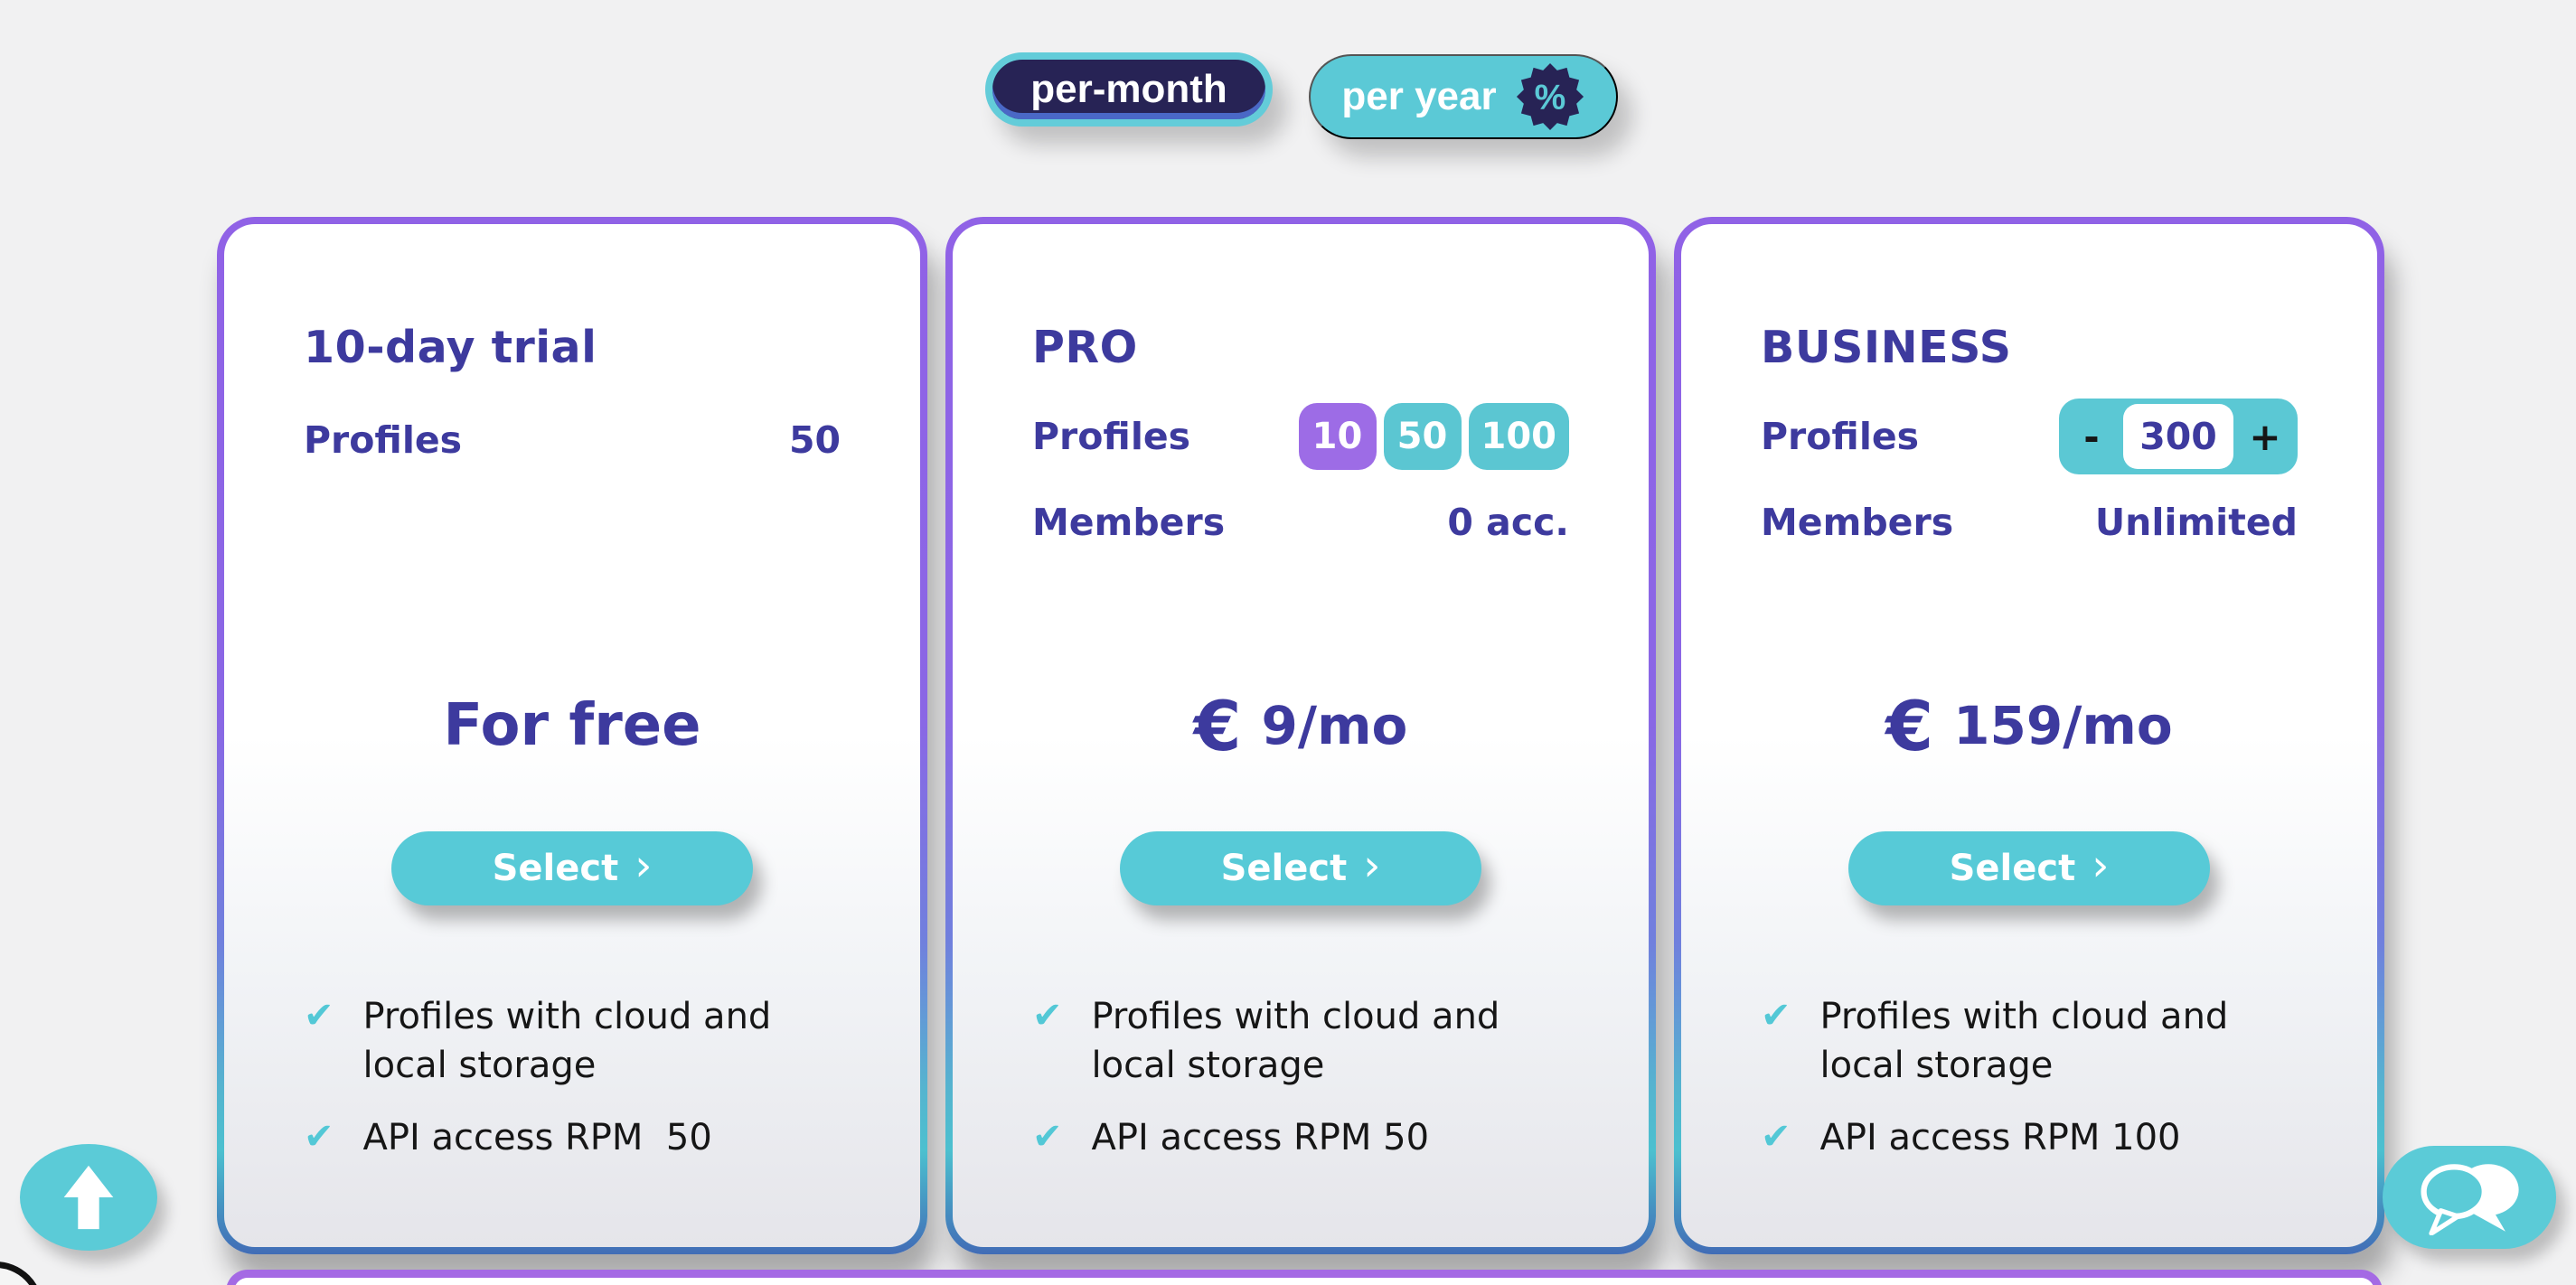  Describe the element at coordinates (1886, 348) in the screenshot. I see `plan-title: BUSINESS` at that location.